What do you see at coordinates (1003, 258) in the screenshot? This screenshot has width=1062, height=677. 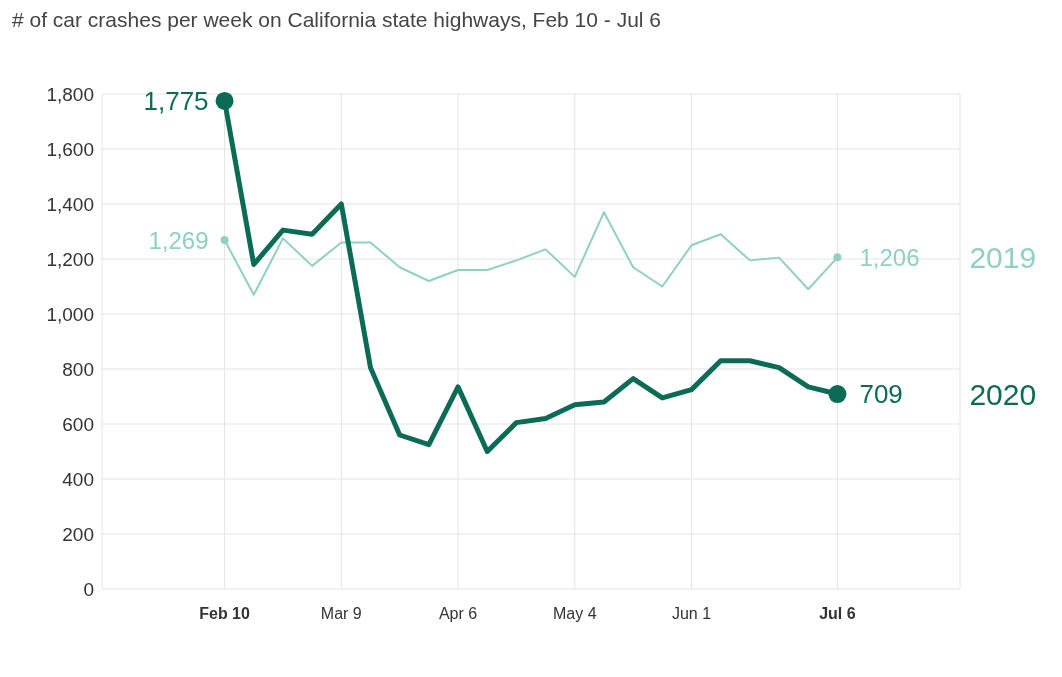 I see `text: 2019` at bounding box center [1003, 258].